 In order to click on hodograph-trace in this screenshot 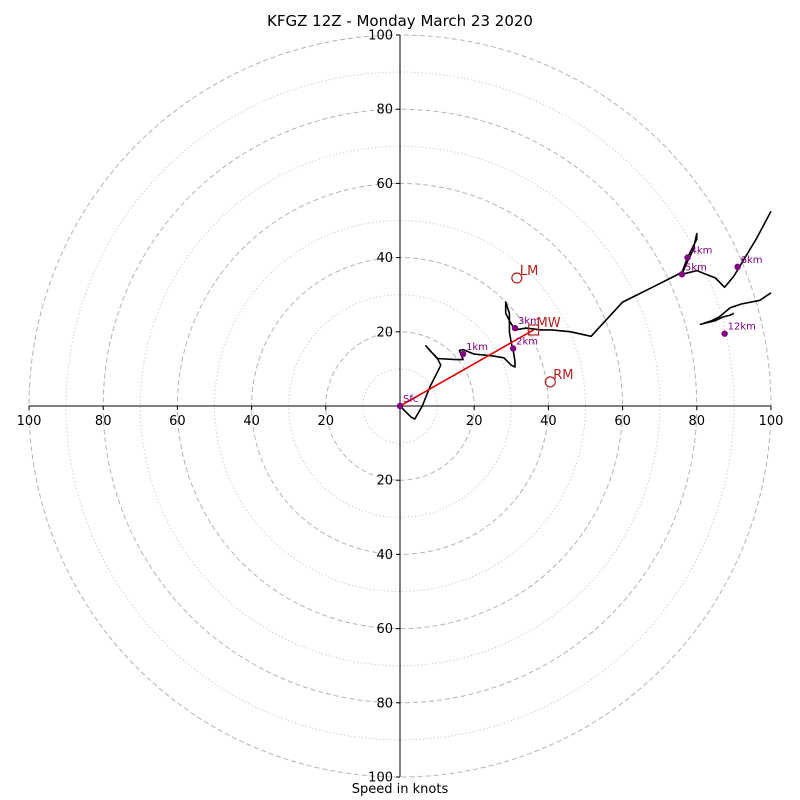, I will do `click(585, 315)`.